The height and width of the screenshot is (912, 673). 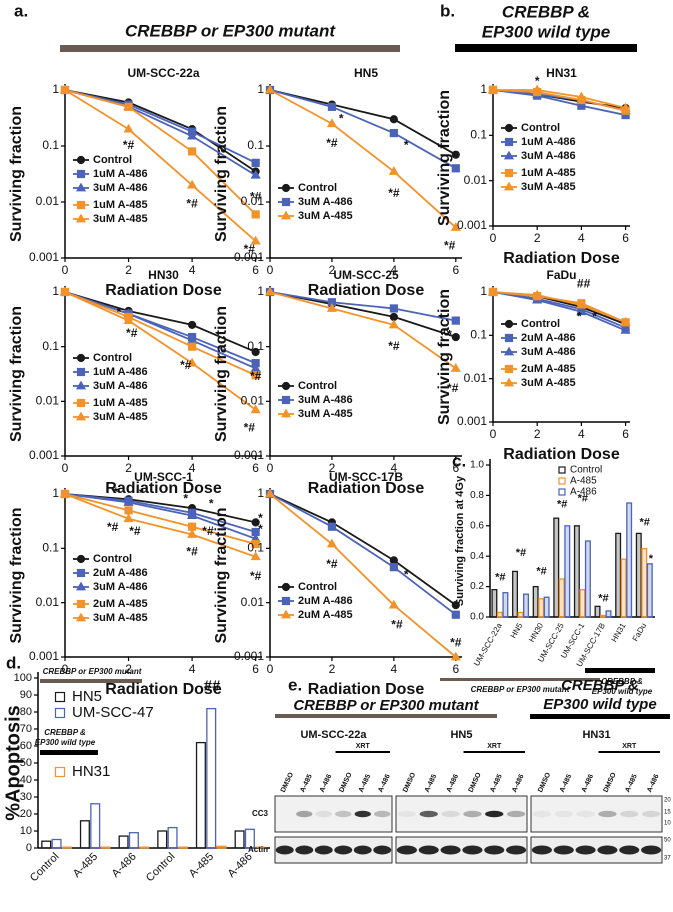 I want to click on blot-actin, so click(x=461, y=850).